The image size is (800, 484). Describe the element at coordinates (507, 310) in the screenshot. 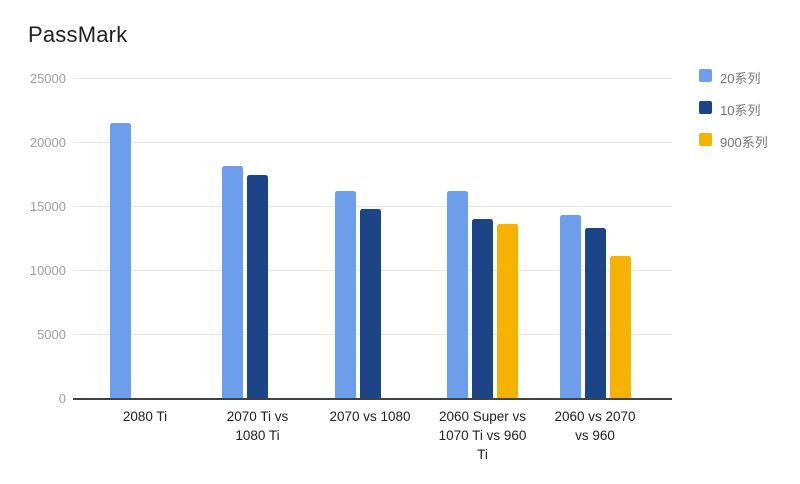

I see `bar-900系列-2060 Super vs 1070 Ti vs 960 Ti` at that location.